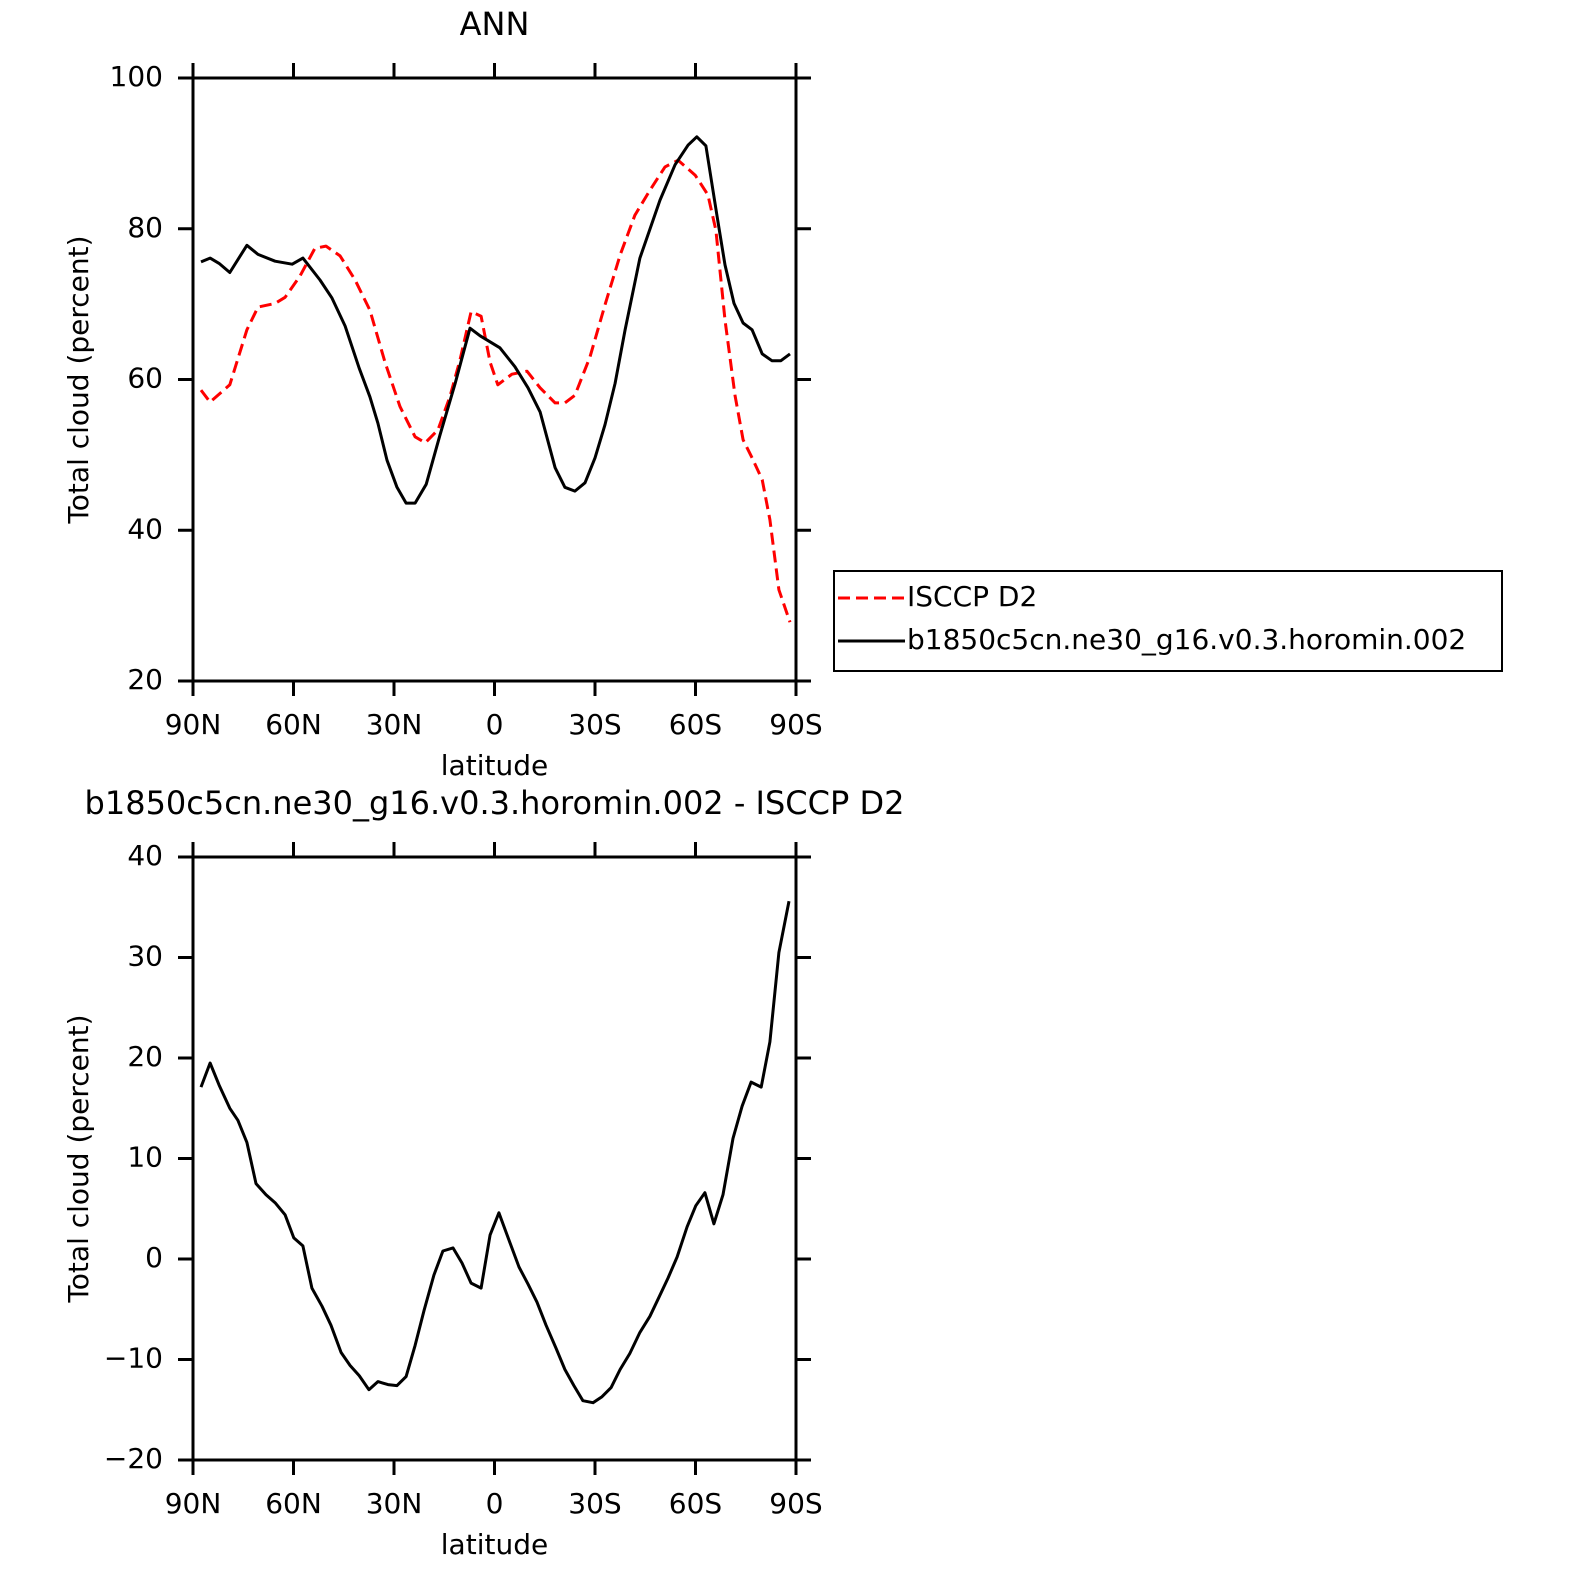  What do you see at coordinates (972, 596) in the screenshot?
I see `legend-label: ISCCP D2` at bounding box center [972, 596].